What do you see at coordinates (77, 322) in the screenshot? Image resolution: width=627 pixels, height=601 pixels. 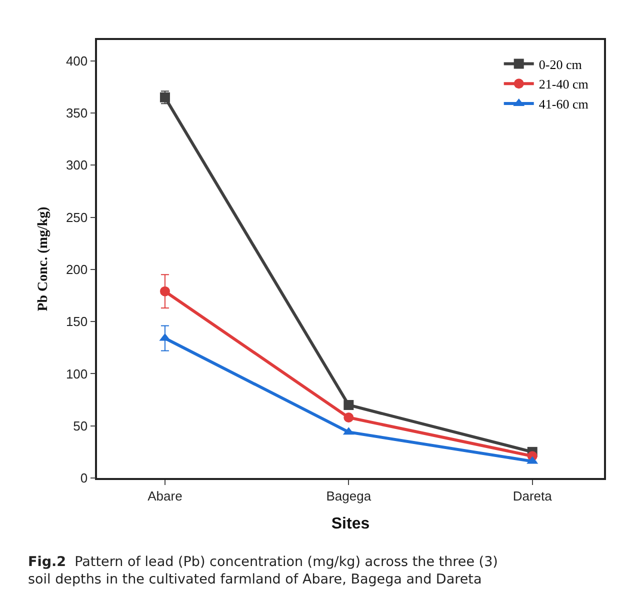 I see `y-tick-label: 150` at bounding box center [77, 322].